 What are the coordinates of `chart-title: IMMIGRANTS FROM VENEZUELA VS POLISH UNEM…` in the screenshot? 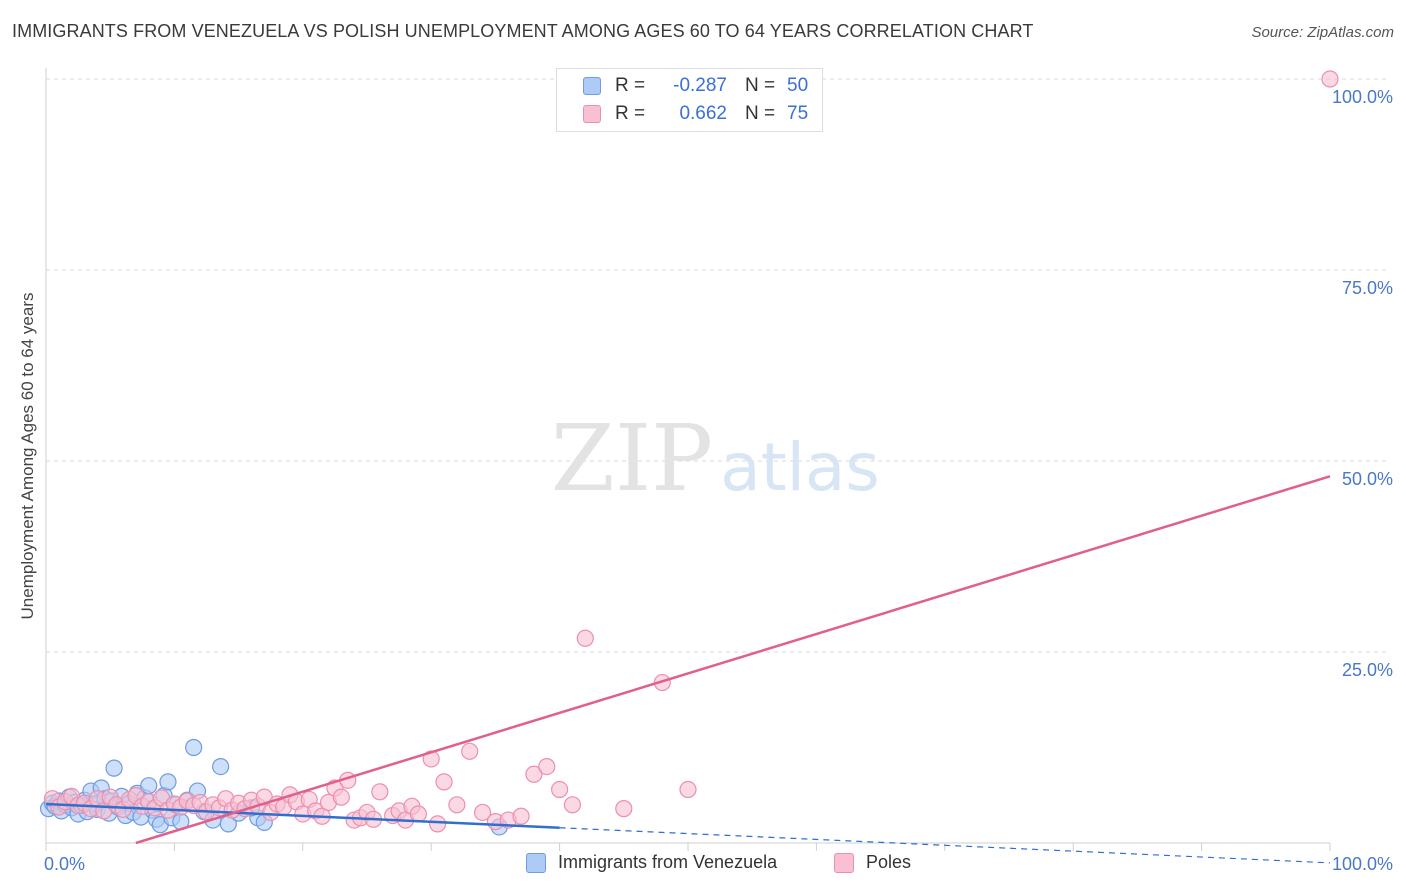 It's located at (523, 31).